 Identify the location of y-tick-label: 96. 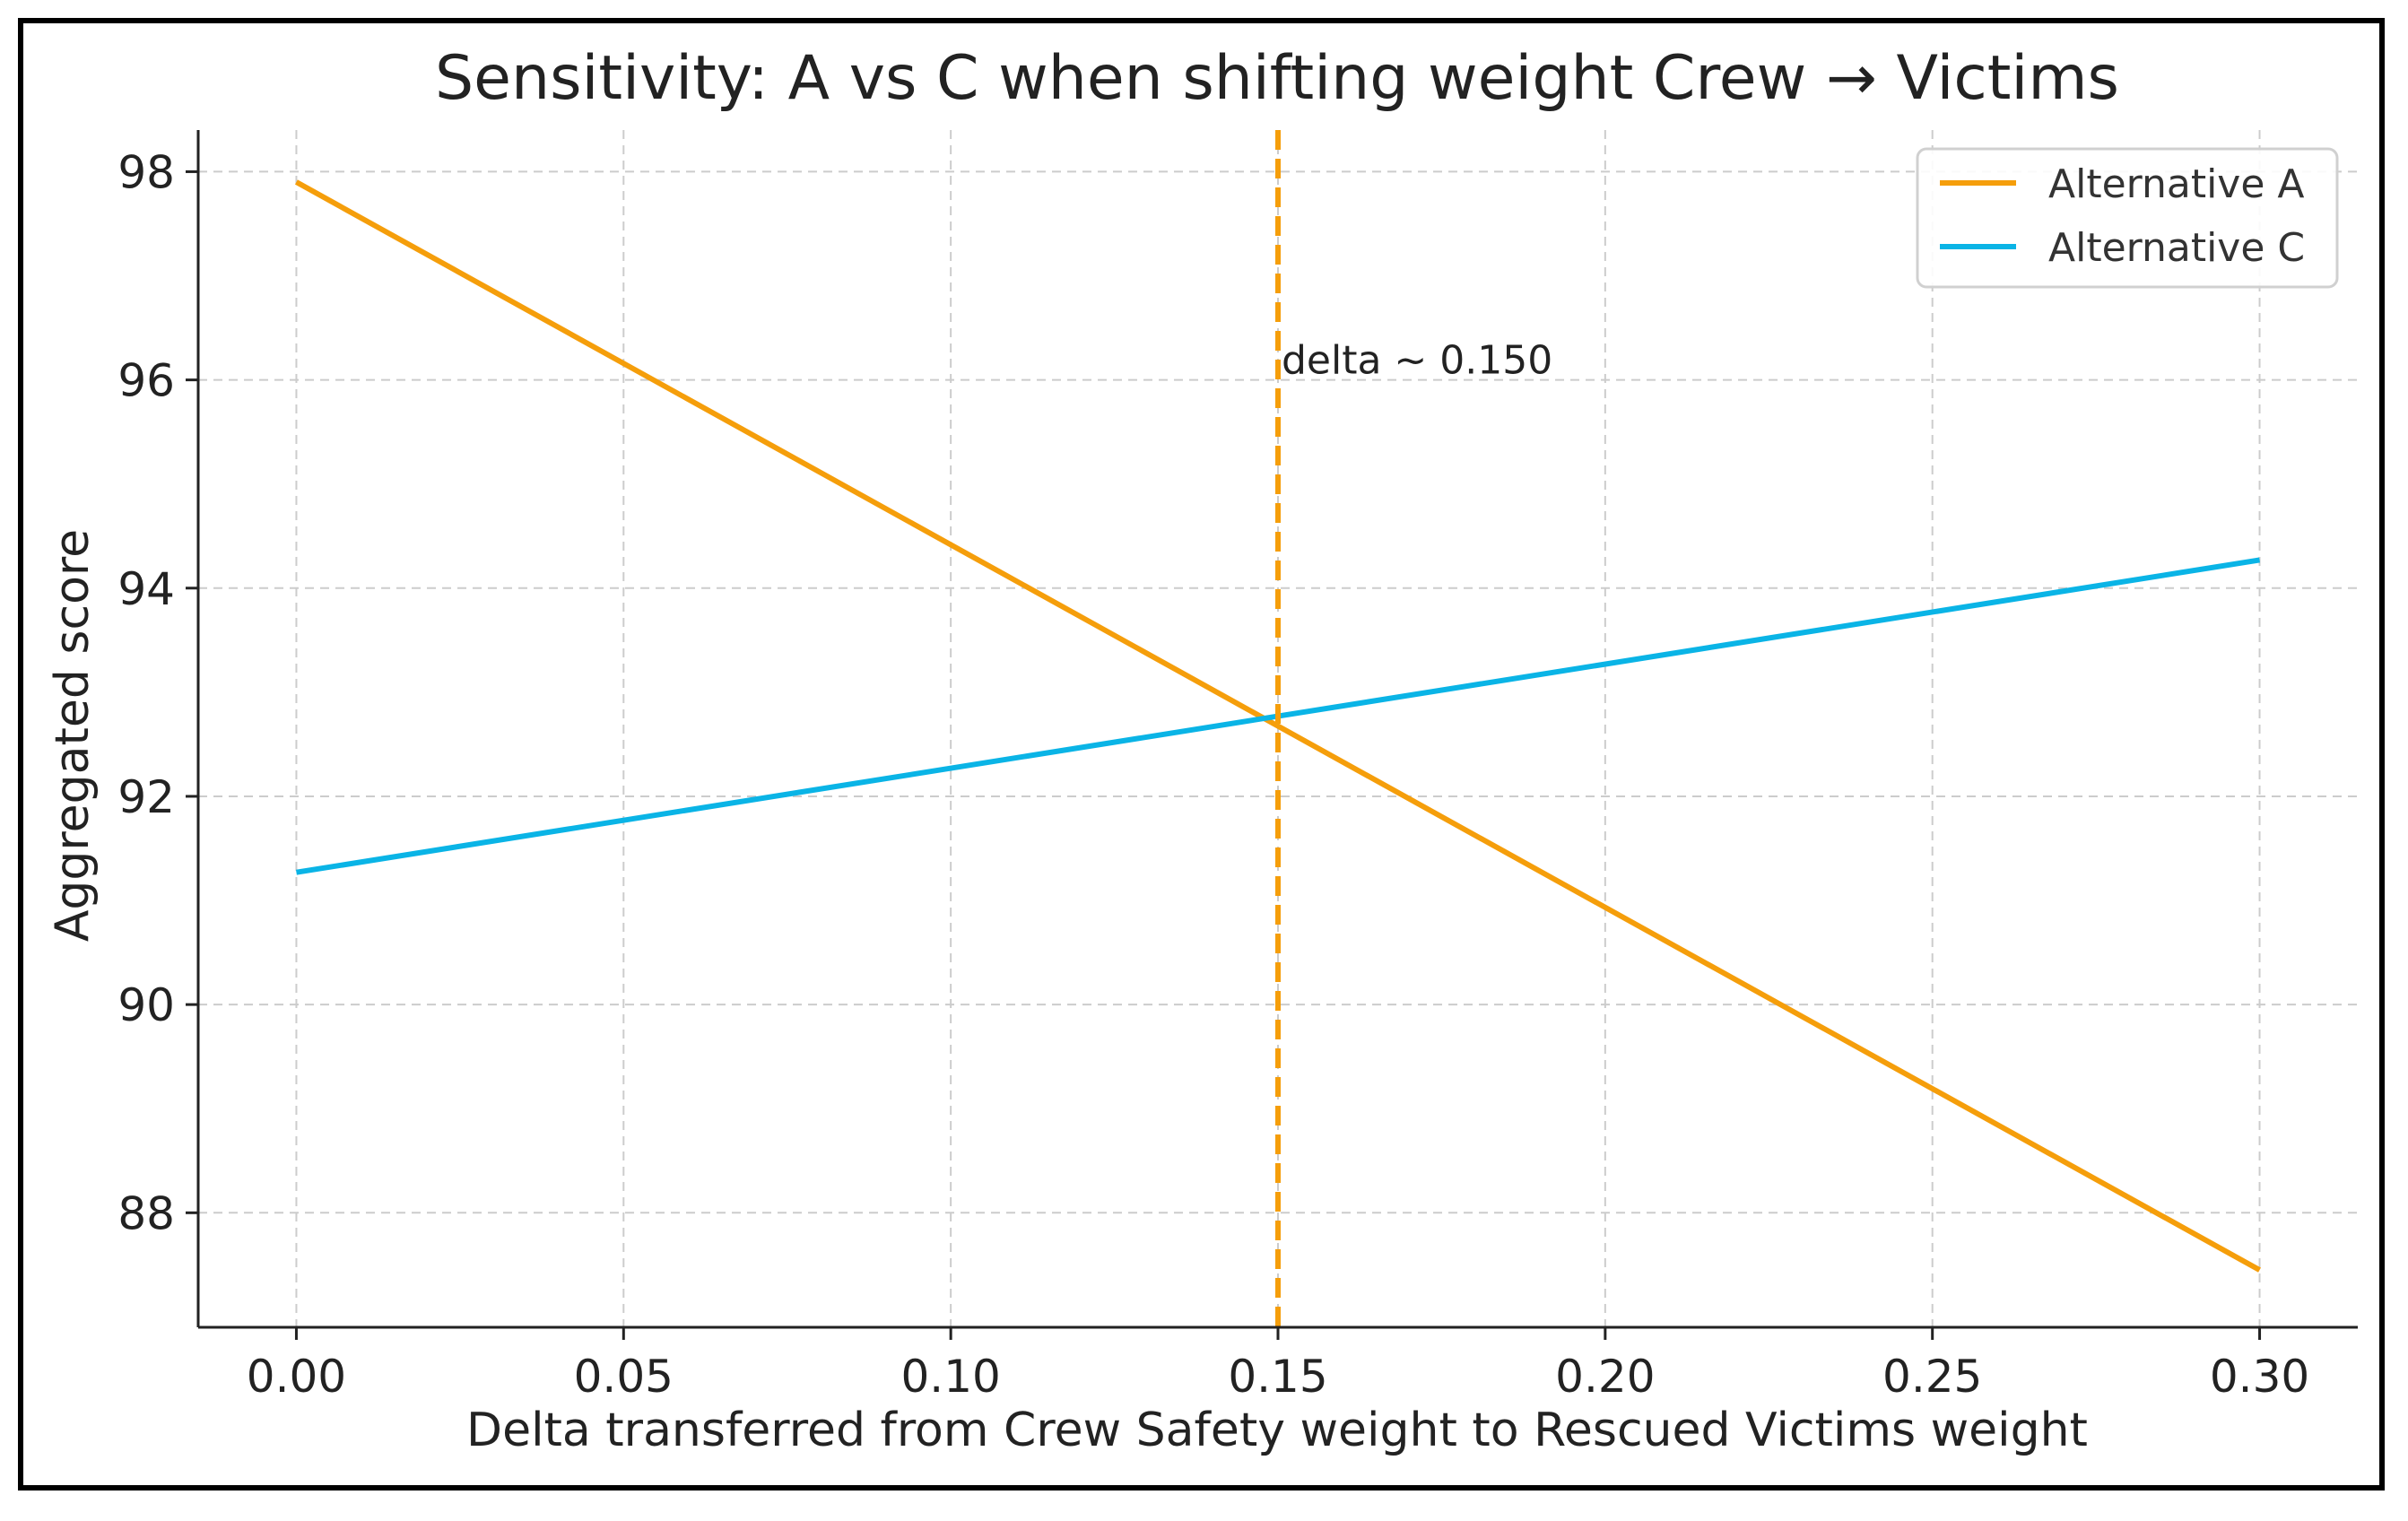
(146, 381).